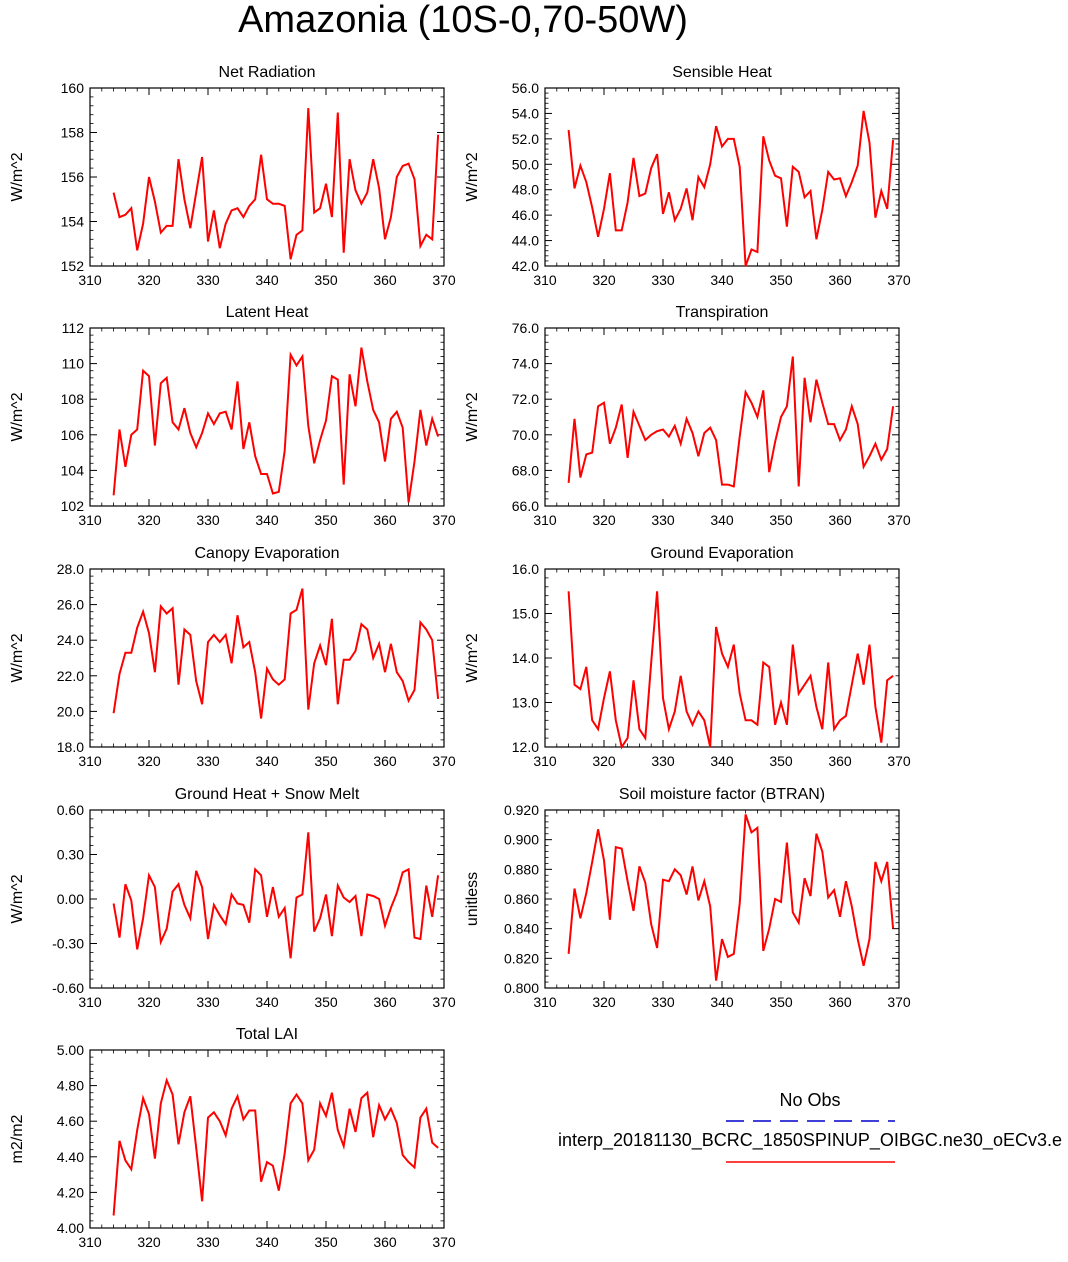 The width and height of the screenshot is (1068, 1262). What do you see at coordinates (525, 399) in the screenshot?
I see `y-tick-label: 72.0` at bounding box center [525, 399].